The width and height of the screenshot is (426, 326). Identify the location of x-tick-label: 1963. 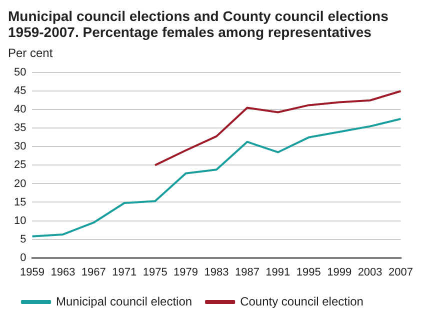
(63, 272).